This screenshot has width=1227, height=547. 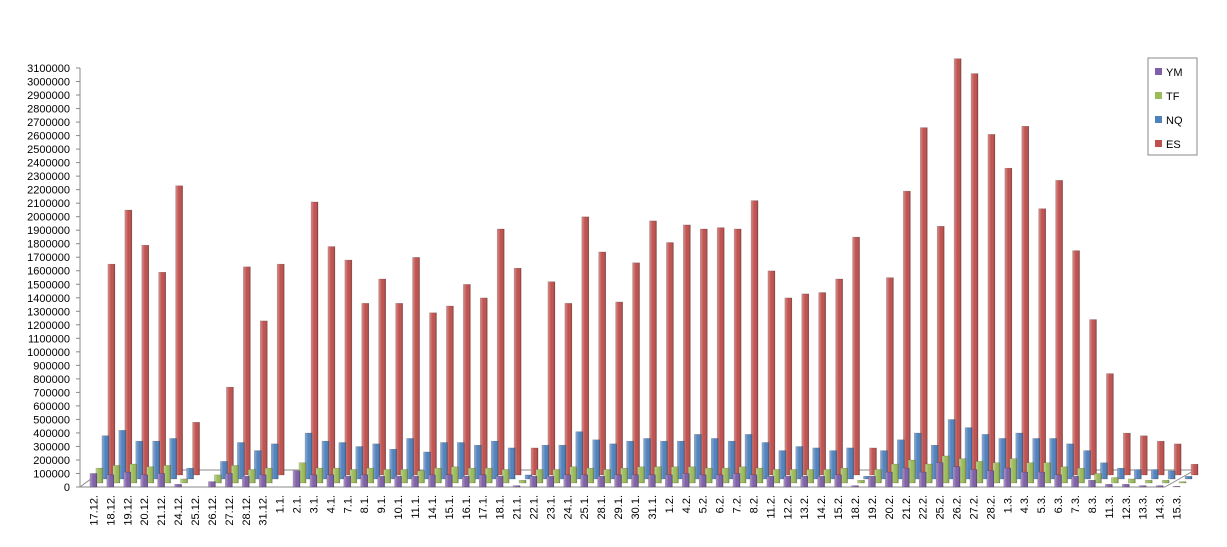 I want to click on x-tick-label: 6.2., so click(x=721, y=504).